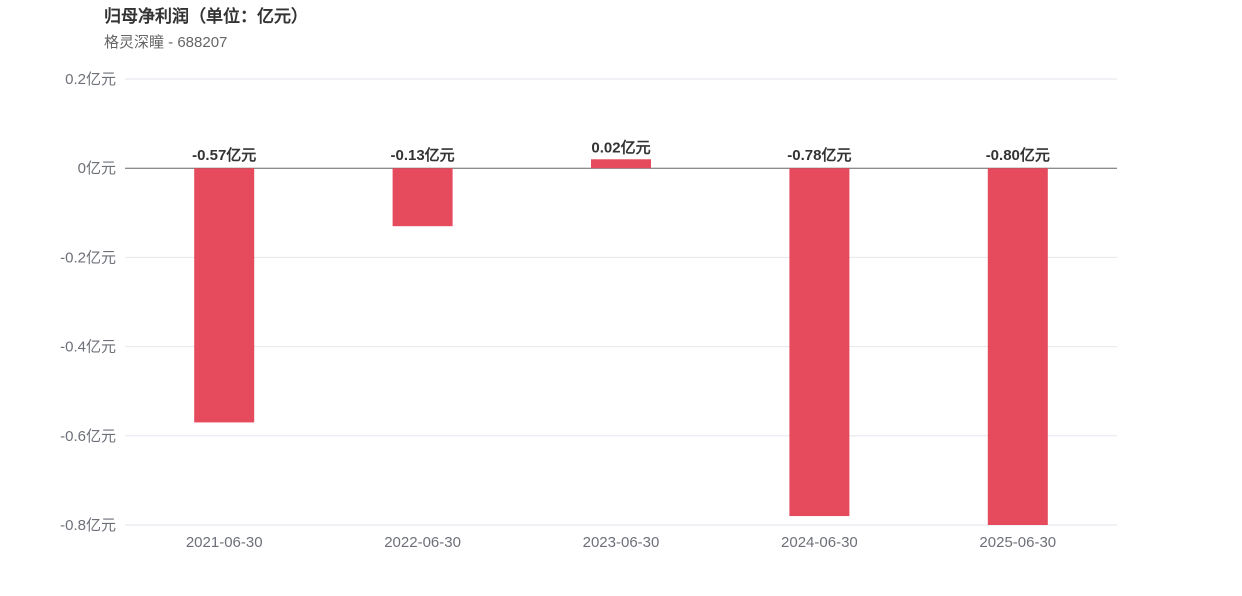 The image size is (1242, 596). Describe the element at coordinates (621, 542) in the screenshot. I see `x-tick-label: 2023-06-30` at that location.